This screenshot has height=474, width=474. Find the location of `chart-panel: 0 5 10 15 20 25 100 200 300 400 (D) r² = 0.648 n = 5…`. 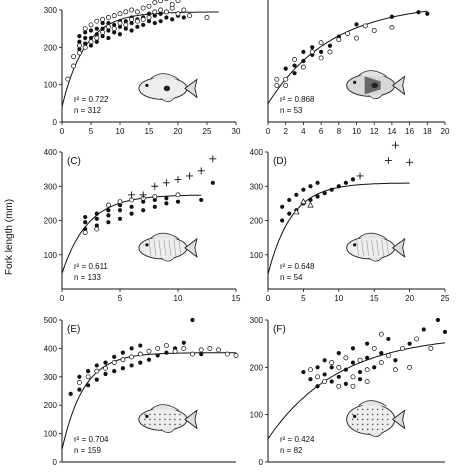

chart-panel: 0 5 10 15 20 25 100 200 300 400 (D) r² = 0.648 n = 5… is located at coordinates (350, 222).